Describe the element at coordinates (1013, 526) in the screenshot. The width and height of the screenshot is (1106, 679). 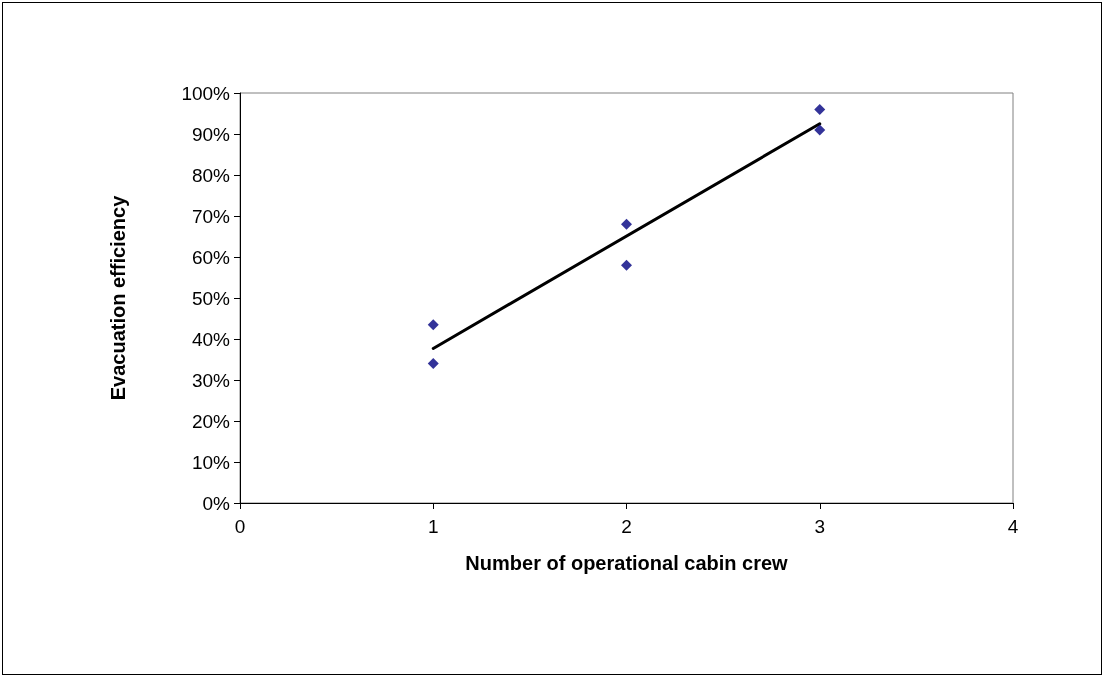
I see `x-tick-label: 4` at that location.